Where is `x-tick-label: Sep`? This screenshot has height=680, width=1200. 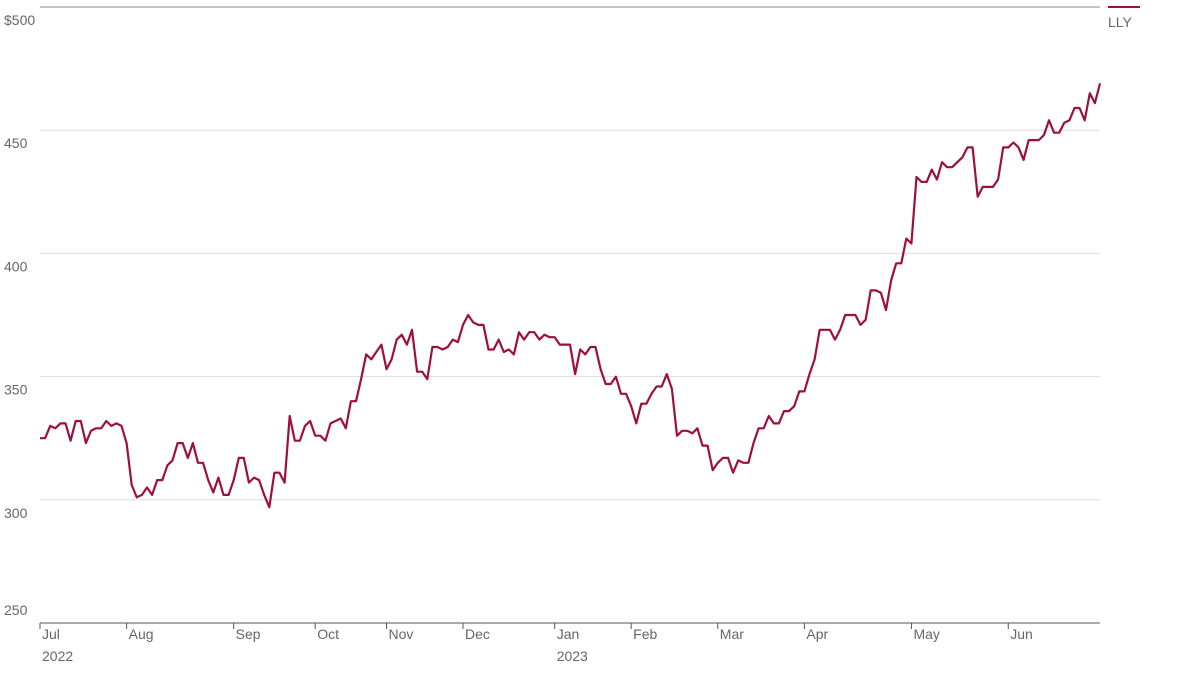
x-tick-label: Sep is located at coordinates (248, 634).